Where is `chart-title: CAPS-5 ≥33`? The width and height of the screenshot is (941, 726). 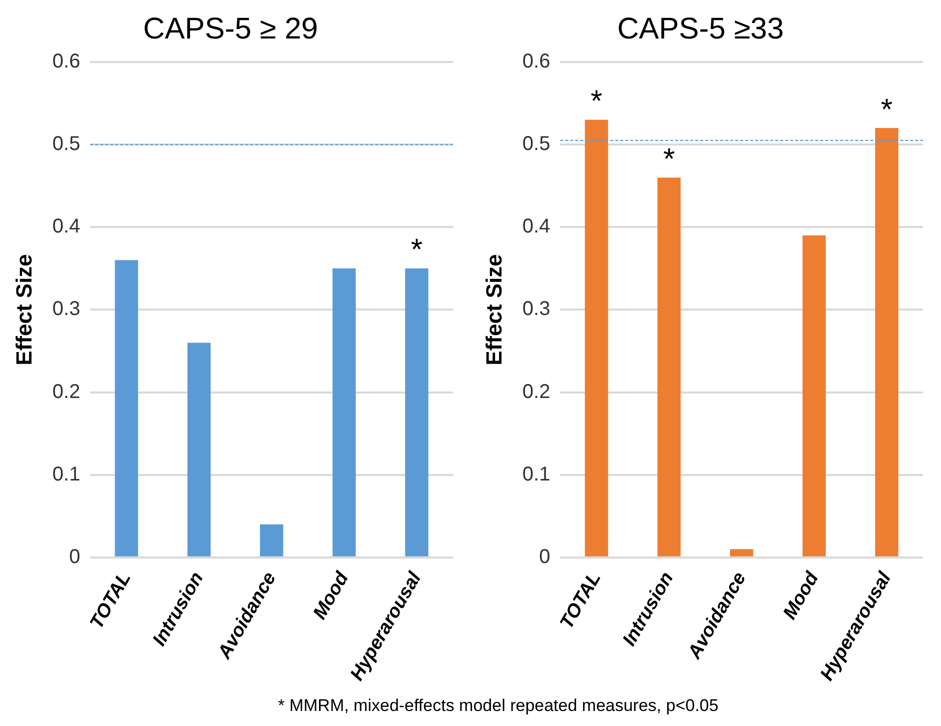
chart-title: CAPS-5 ≥33 is located at coordinates (700, 29).